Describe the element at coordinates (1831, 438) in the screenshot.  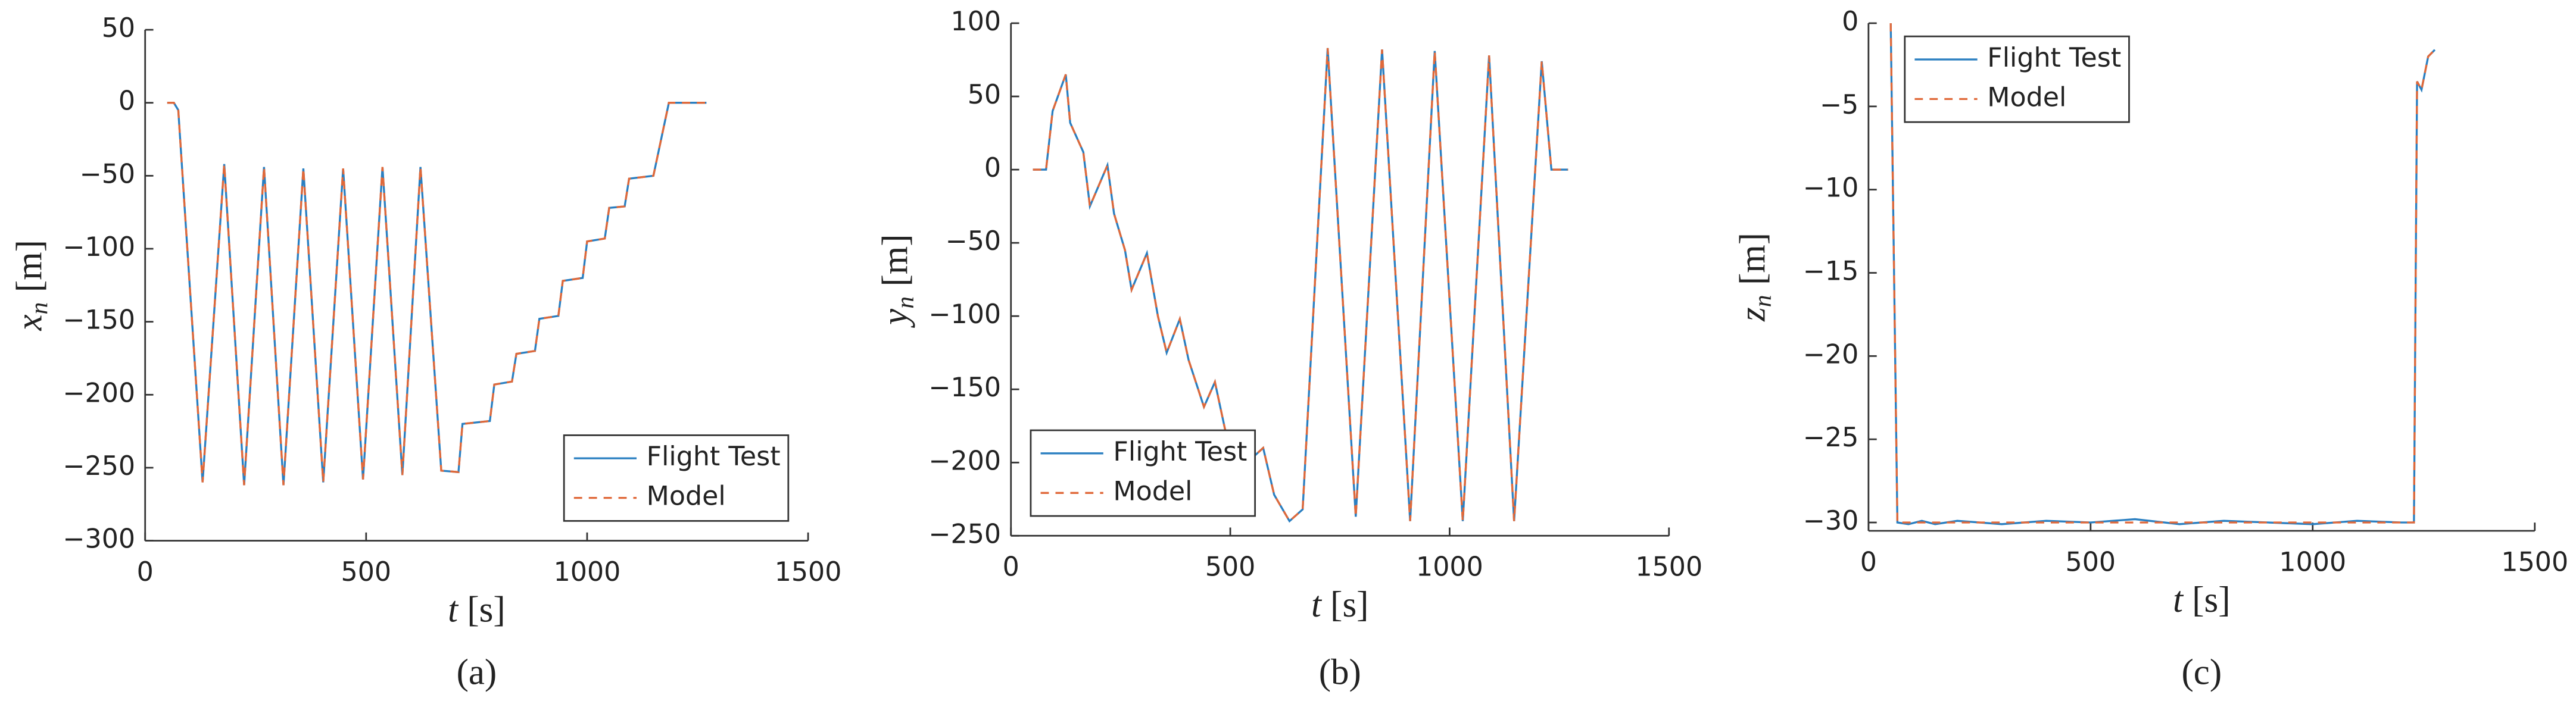
I see `y-tick-label: −25` at that location.